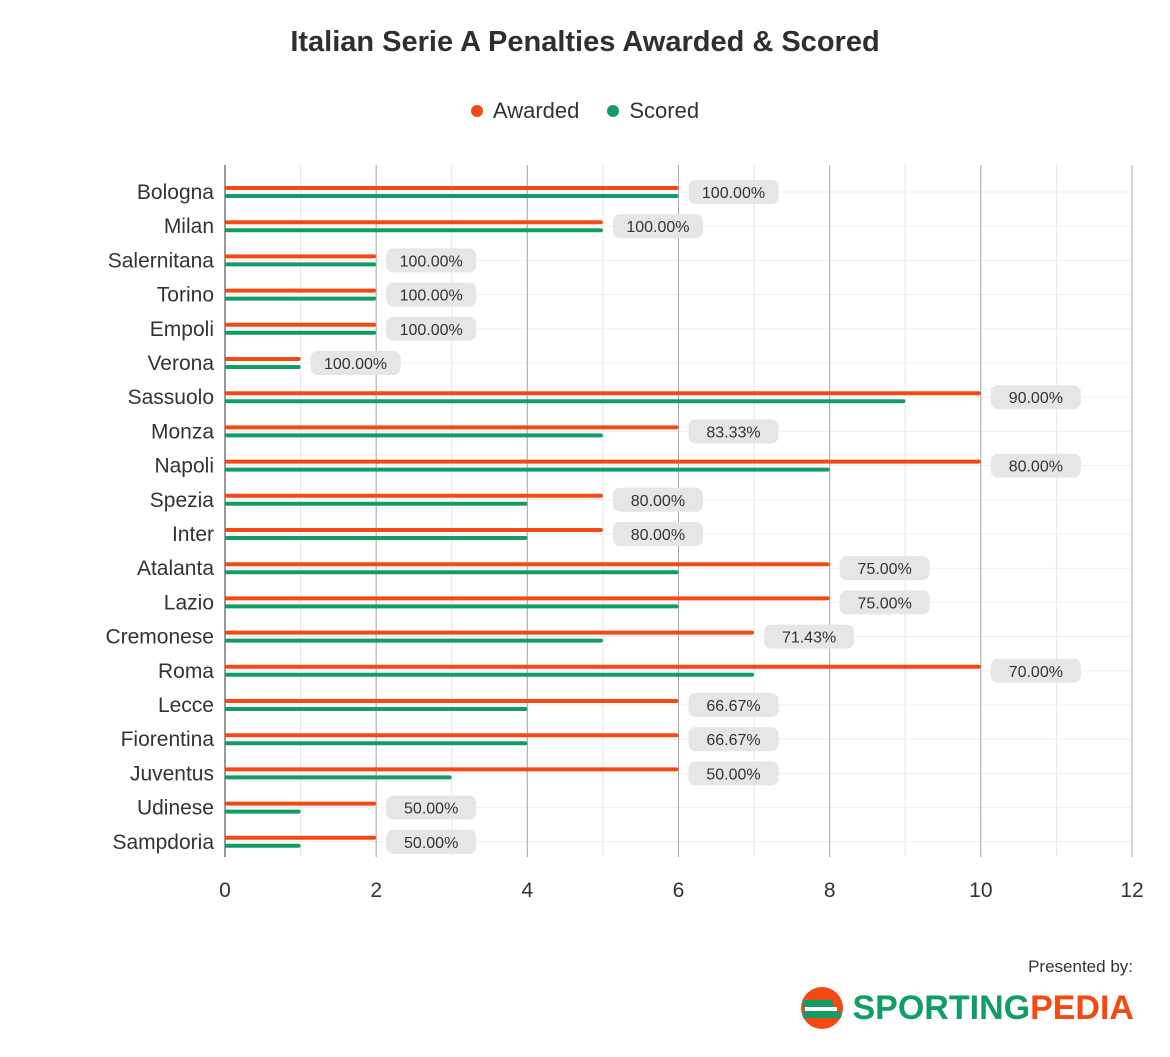  What do you see at coordinates (172, 773) in the screenshot?
I see `y-category-label: Juventus` at bounding box center [172, 773].